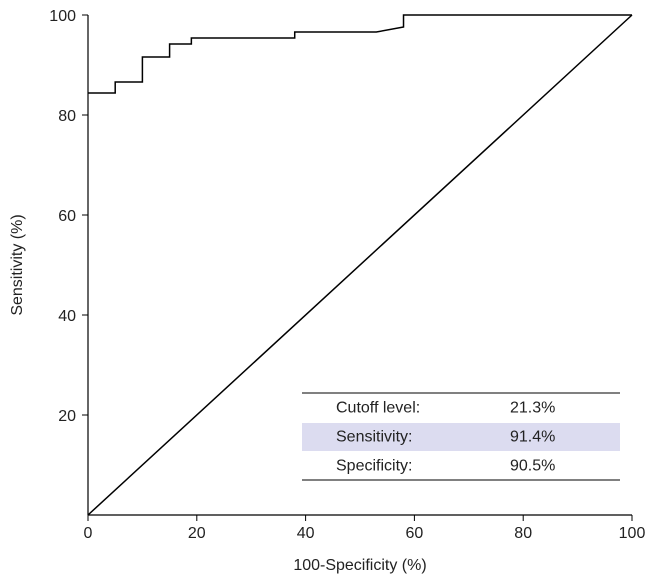 The width and height of the screenshot is (649, 584). I want to click on y-tick-label: 100, so click(62, 16).